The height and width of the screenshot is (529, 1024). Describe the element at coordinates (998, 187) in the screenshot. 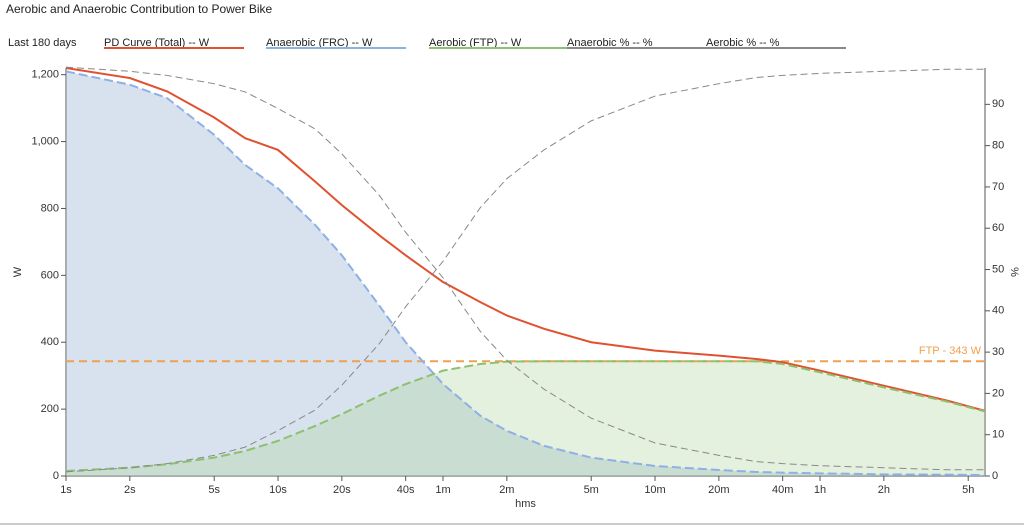

I see `y2-tick-label: 70` at that location.